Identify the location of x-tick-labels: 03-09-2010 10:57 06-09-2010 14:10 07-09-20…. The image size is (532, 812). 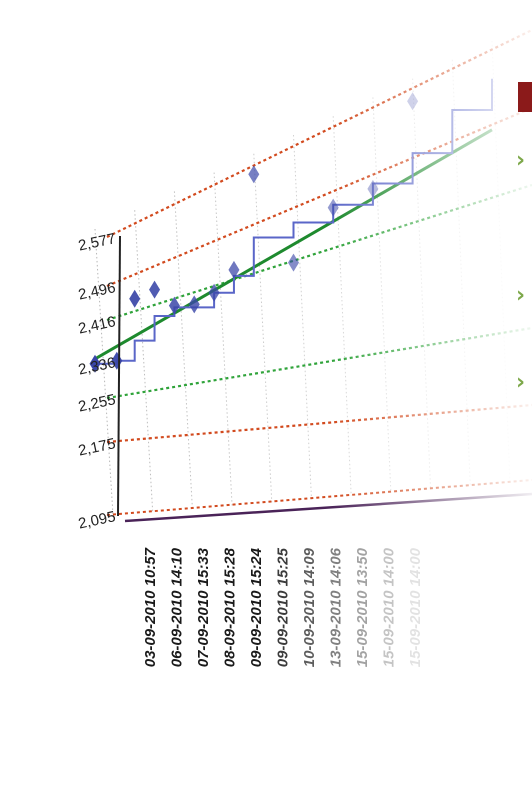
(283, 607).